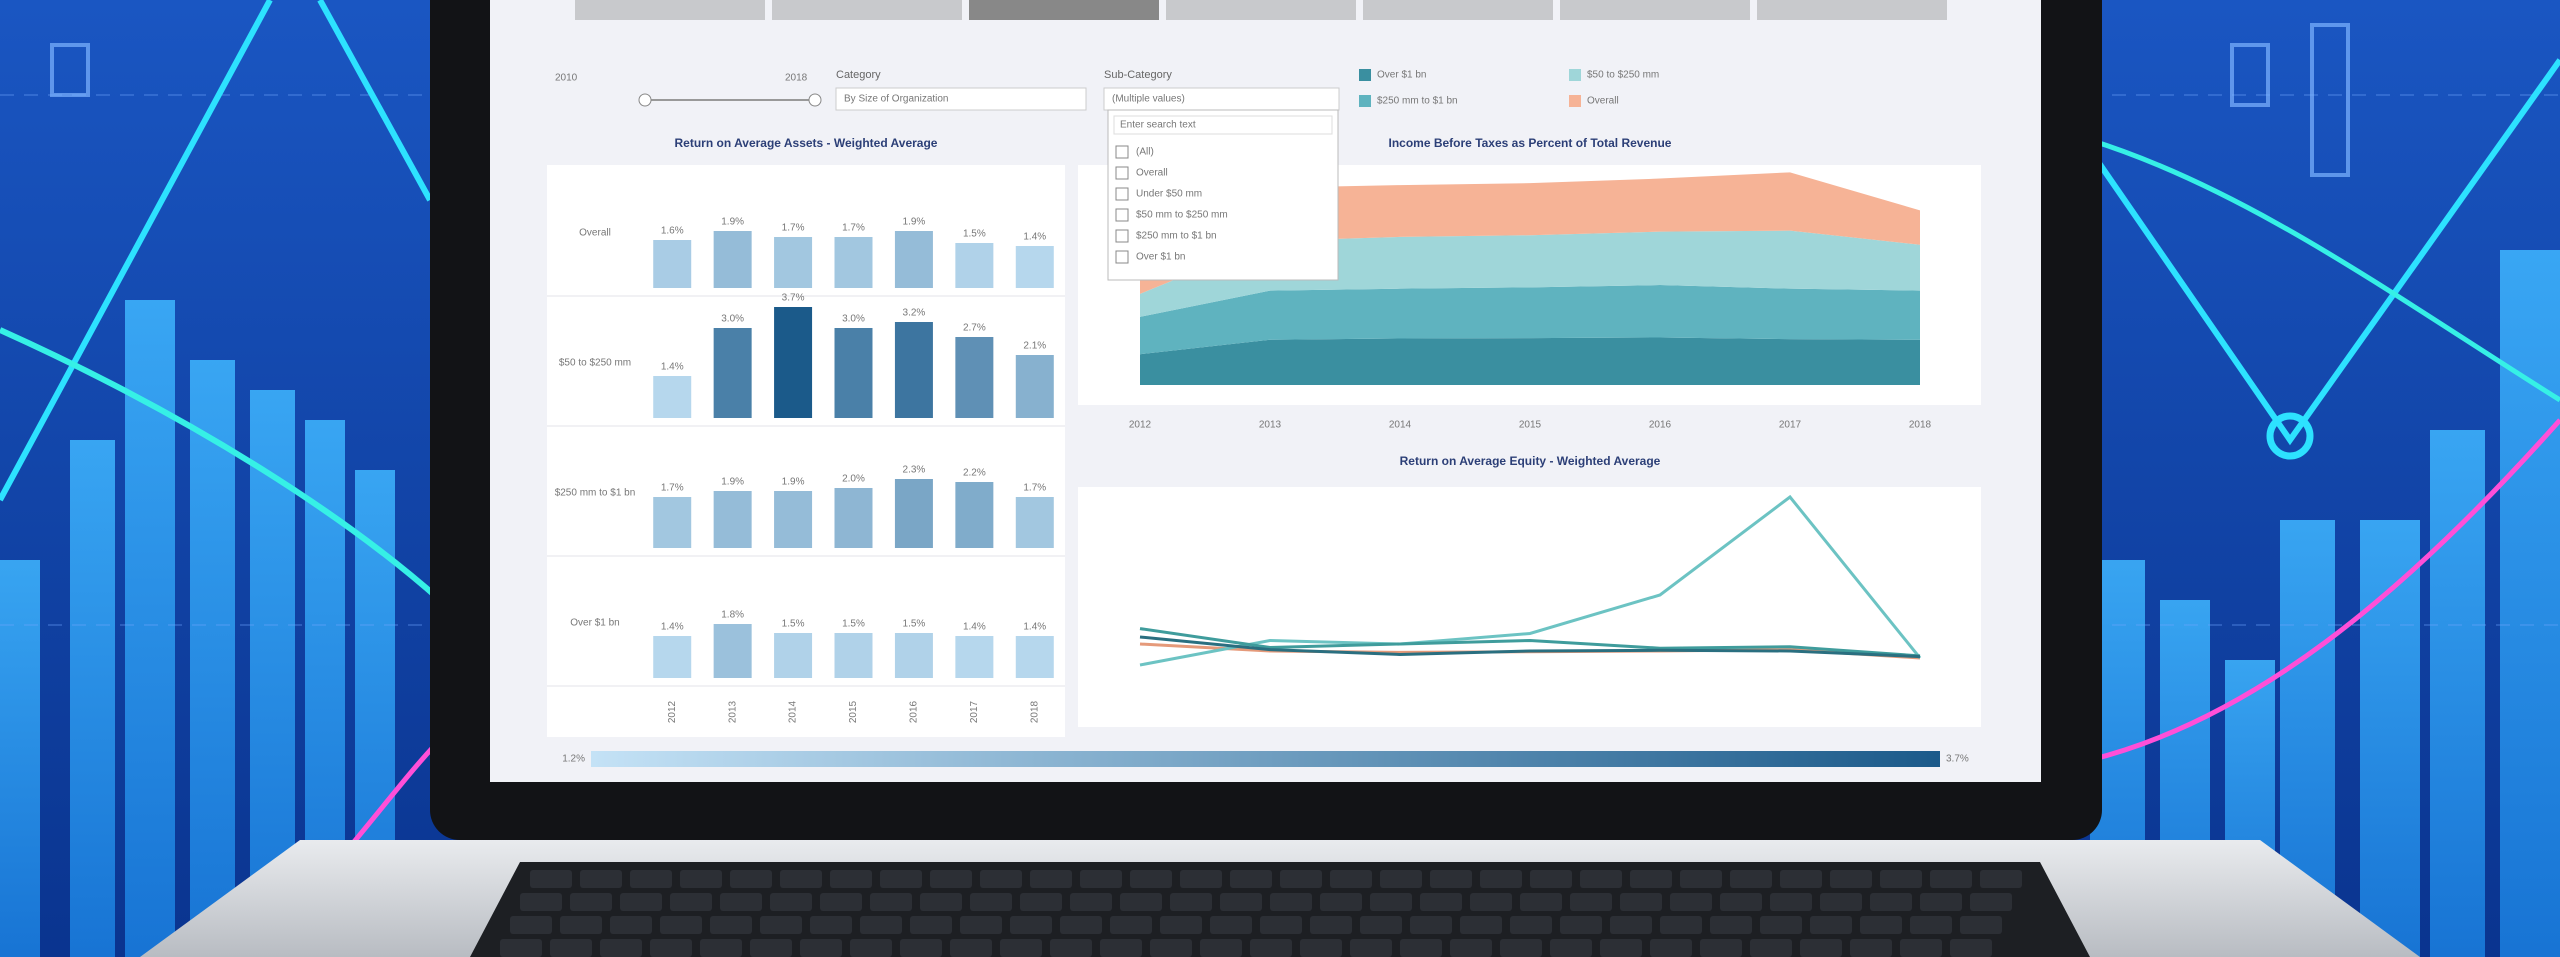 The image size is (2560, 957). I want to click on bar-label: 2.1%, so click(1034, 346).